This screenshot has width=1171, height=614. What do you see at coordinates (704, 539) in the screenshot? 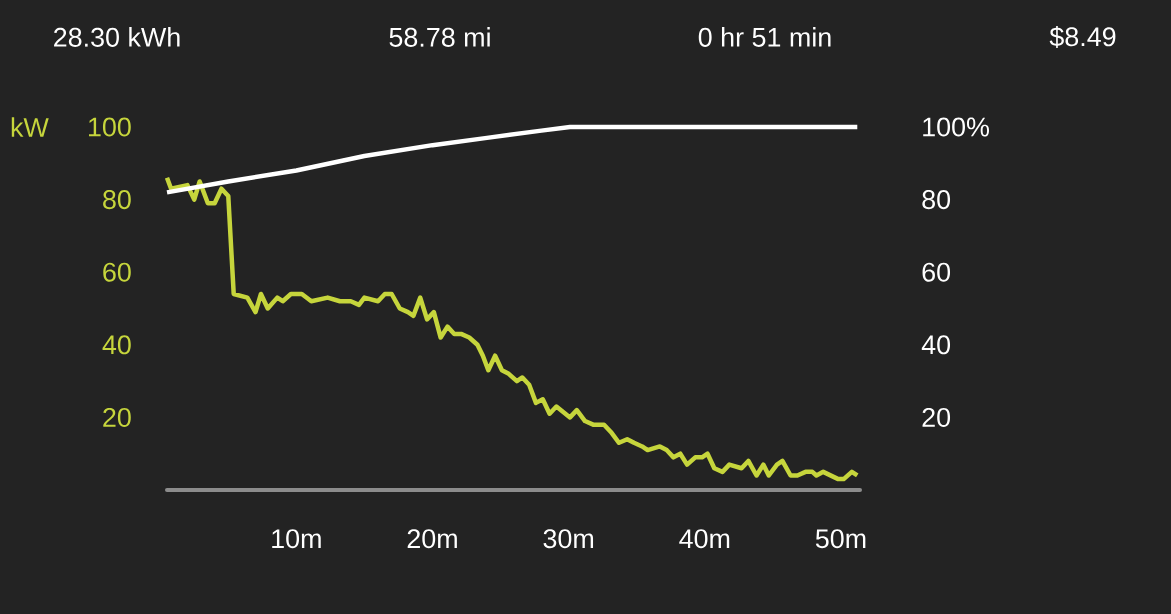
I see `x-tick-label: 40m` at bounding box center [704, 539].